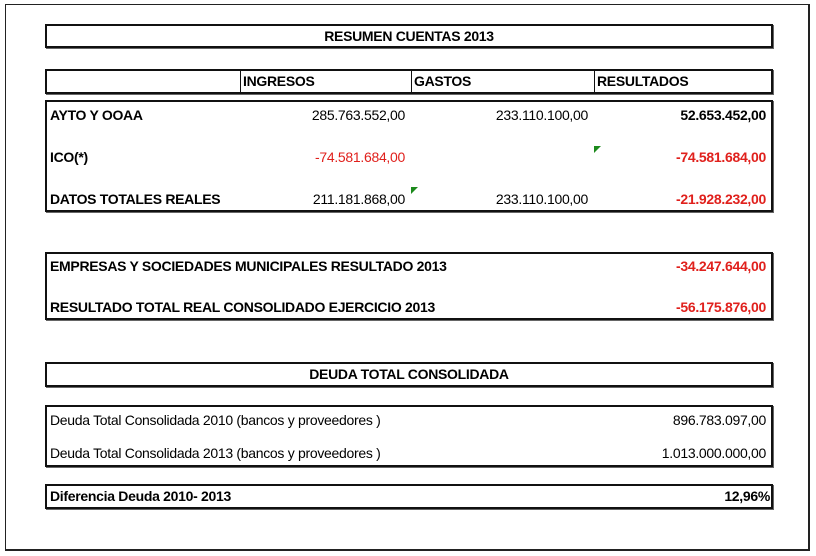  I want to click on difference-value: 12,96%, so click(747, 496).